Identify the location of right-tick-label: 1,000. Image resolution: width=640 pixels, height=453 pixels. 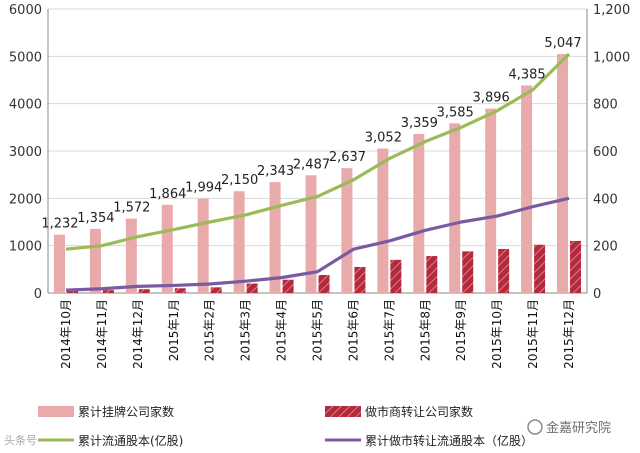
(611, 57).